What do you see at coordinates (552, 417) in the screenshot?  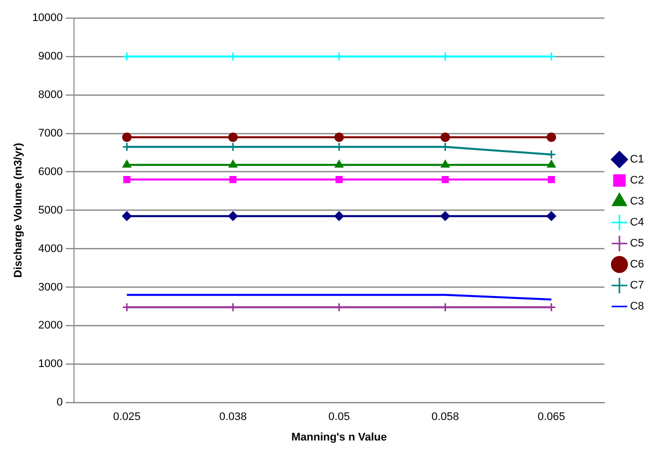 I see `x-tick-label: 0.065` at bounding box center [552, 417].